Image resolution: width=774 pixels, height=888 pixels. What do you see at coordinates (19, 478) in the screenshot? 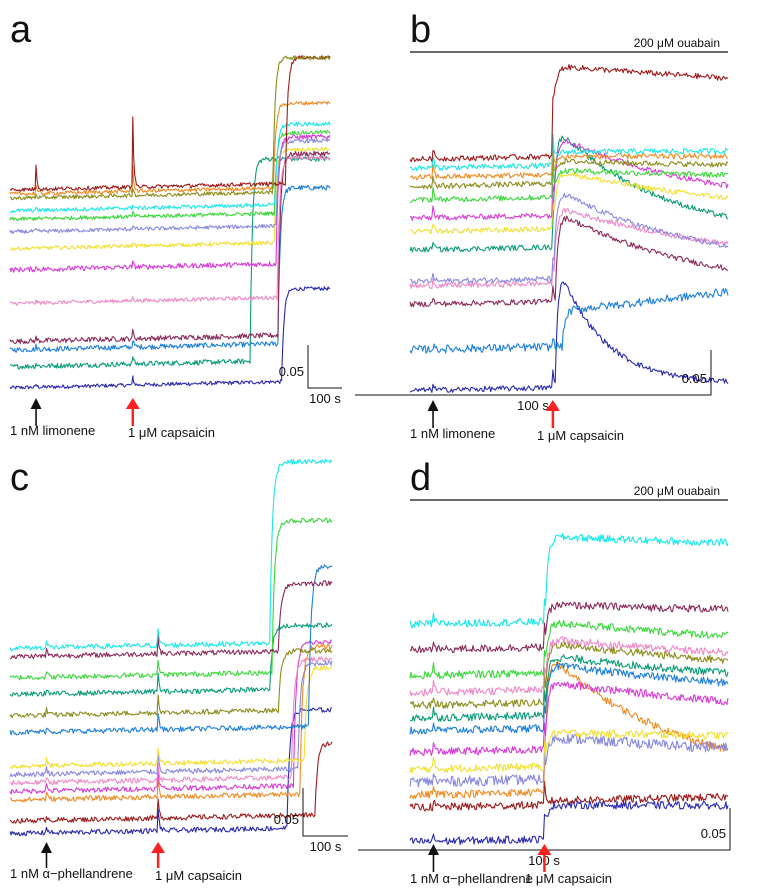
I see `panel-letter: c` at bounding box center [19, 478].